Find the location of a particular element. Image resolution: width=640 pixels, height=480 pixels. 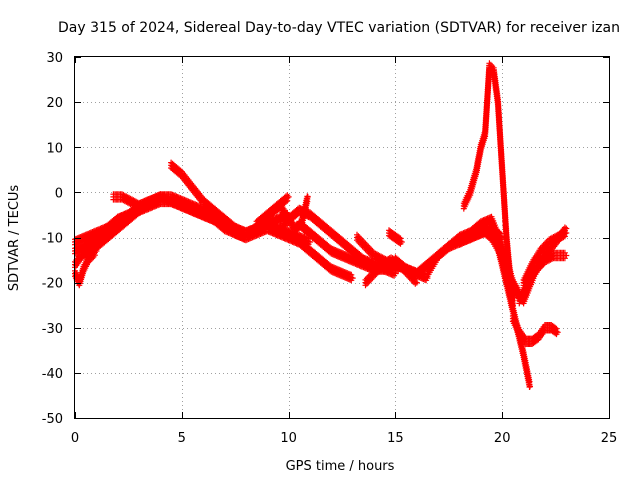

y-tick-label: 0 is located at coordinates (59, 193).